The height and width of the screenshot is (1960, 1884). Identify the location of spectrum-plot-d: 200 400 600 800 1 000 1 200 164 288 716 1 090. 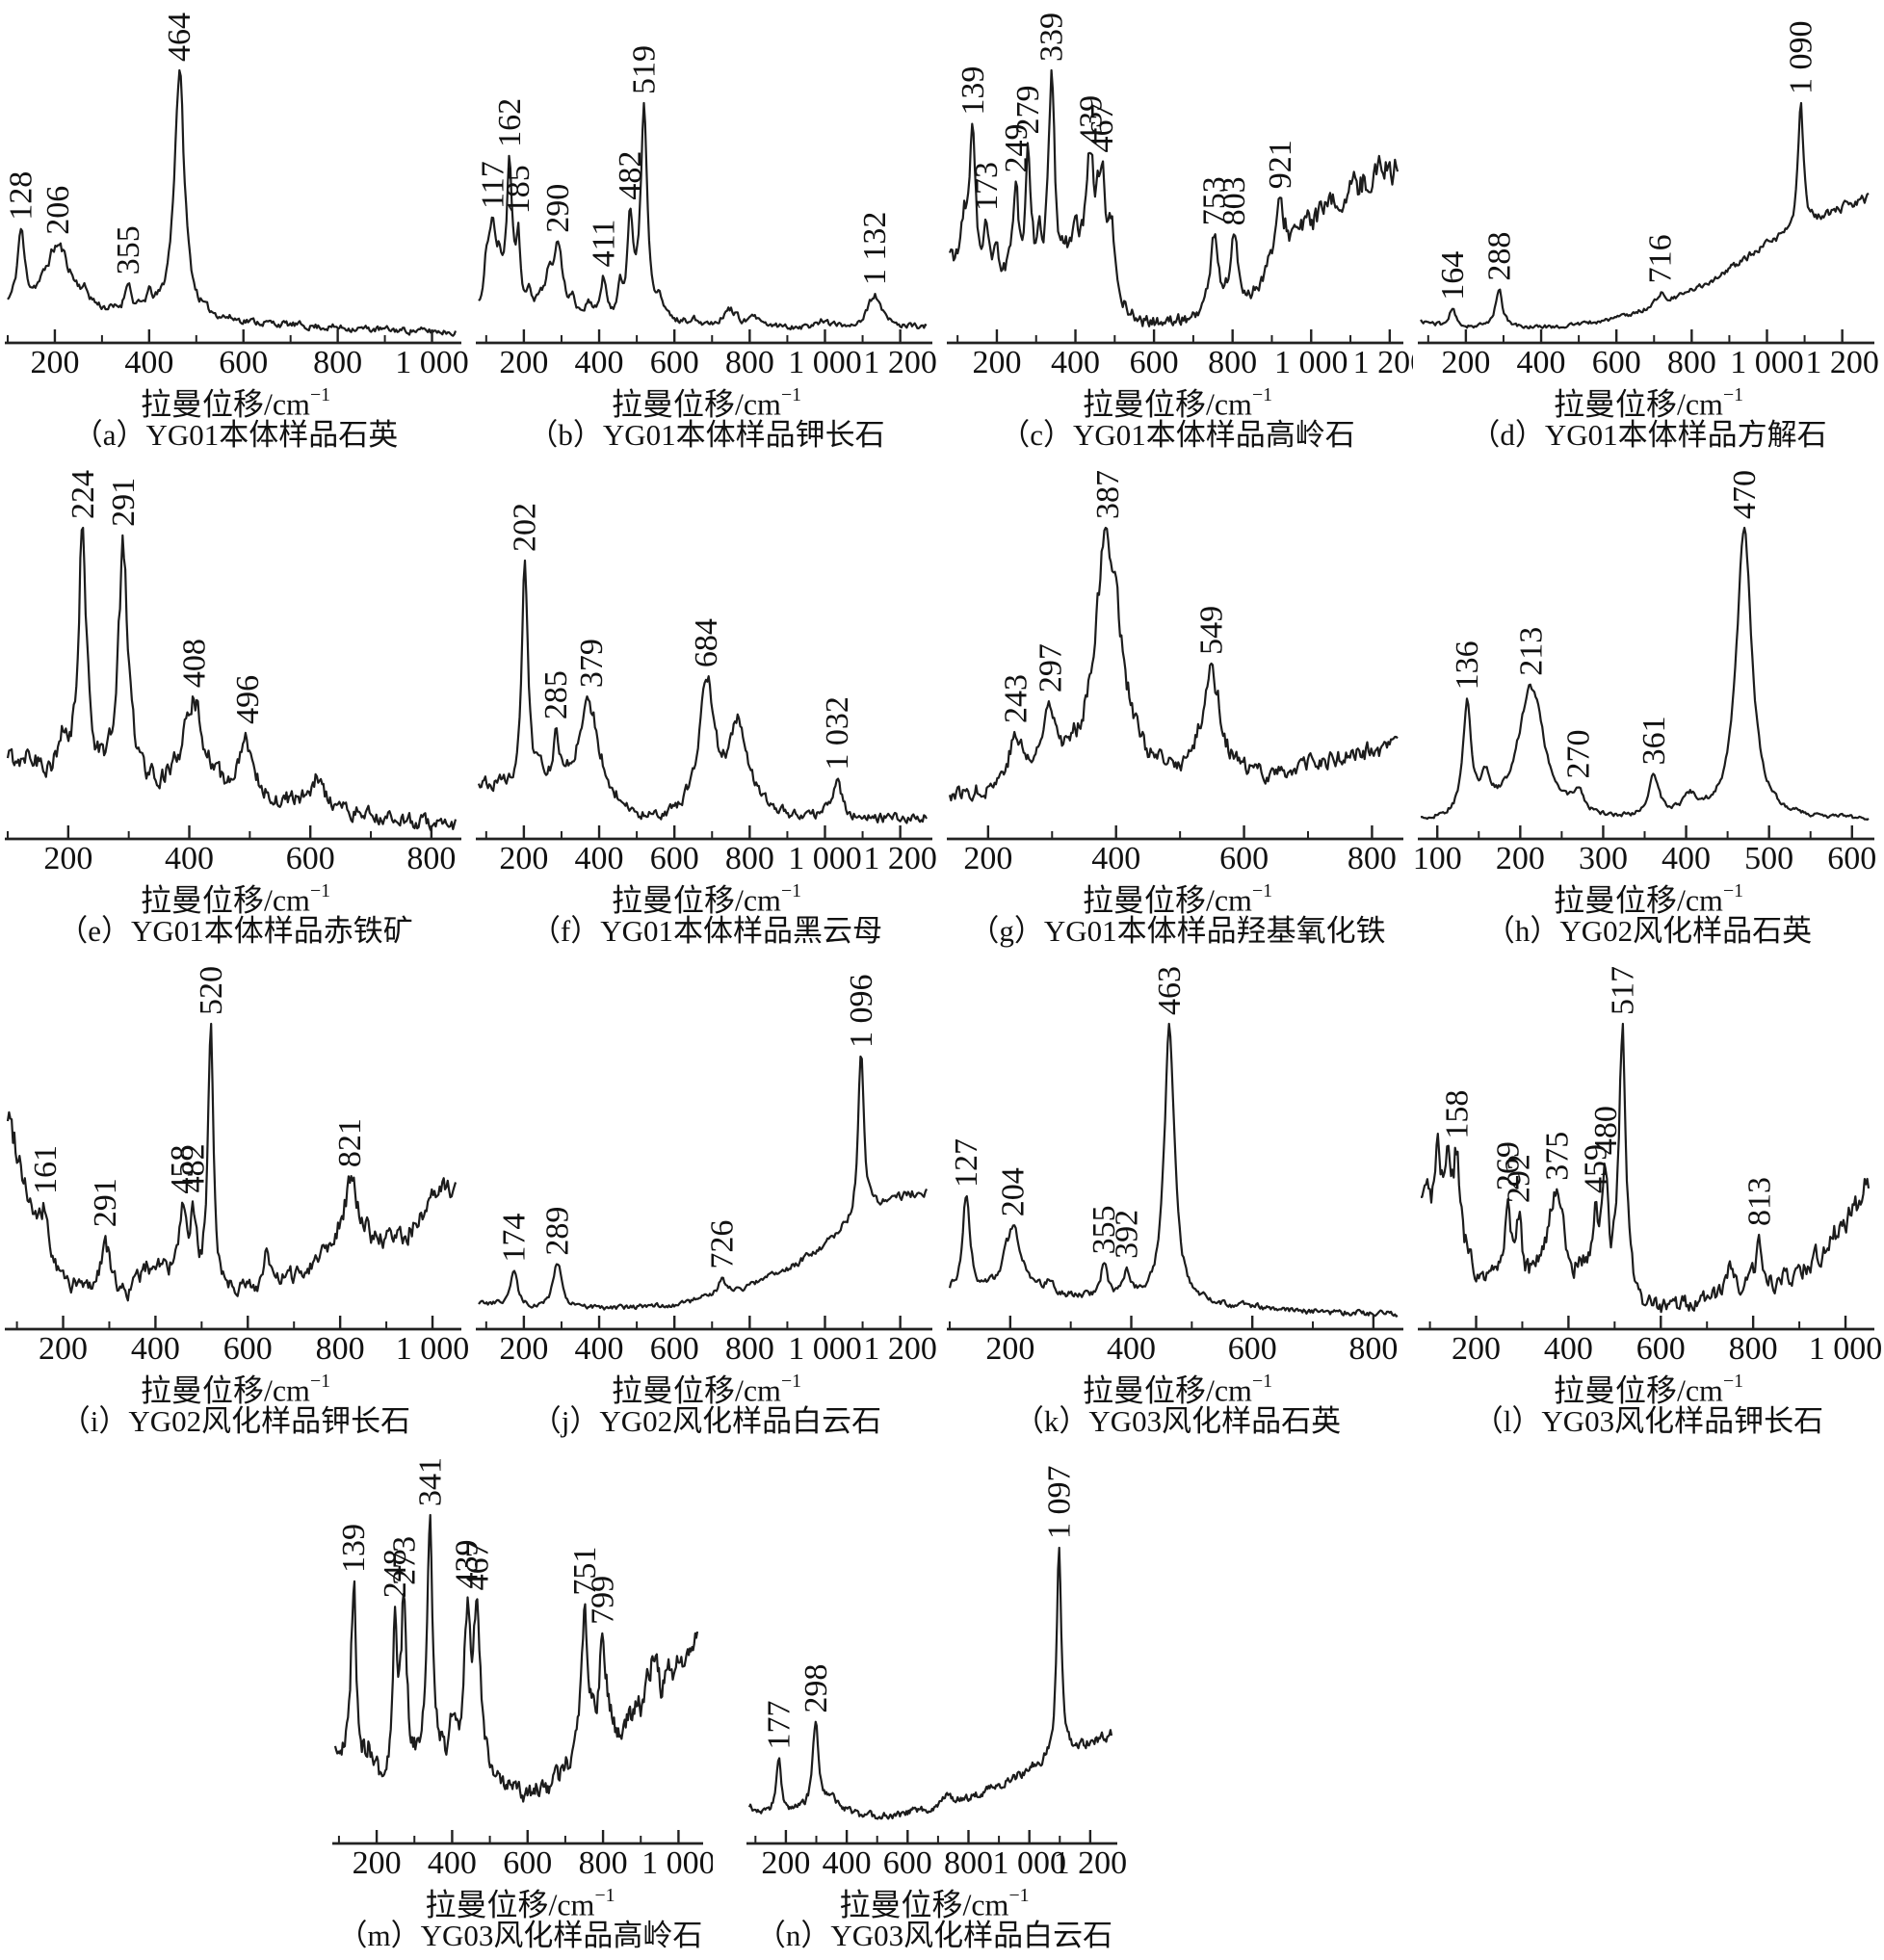
(1648, 200).